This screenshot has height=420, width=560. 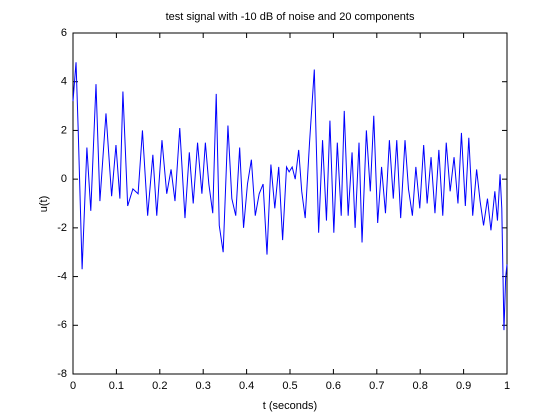 What do you see at coordinates (290, 406) in the screenshot?
I see `x-axis-label: t (seconds)` at bounding box center [290, 406].